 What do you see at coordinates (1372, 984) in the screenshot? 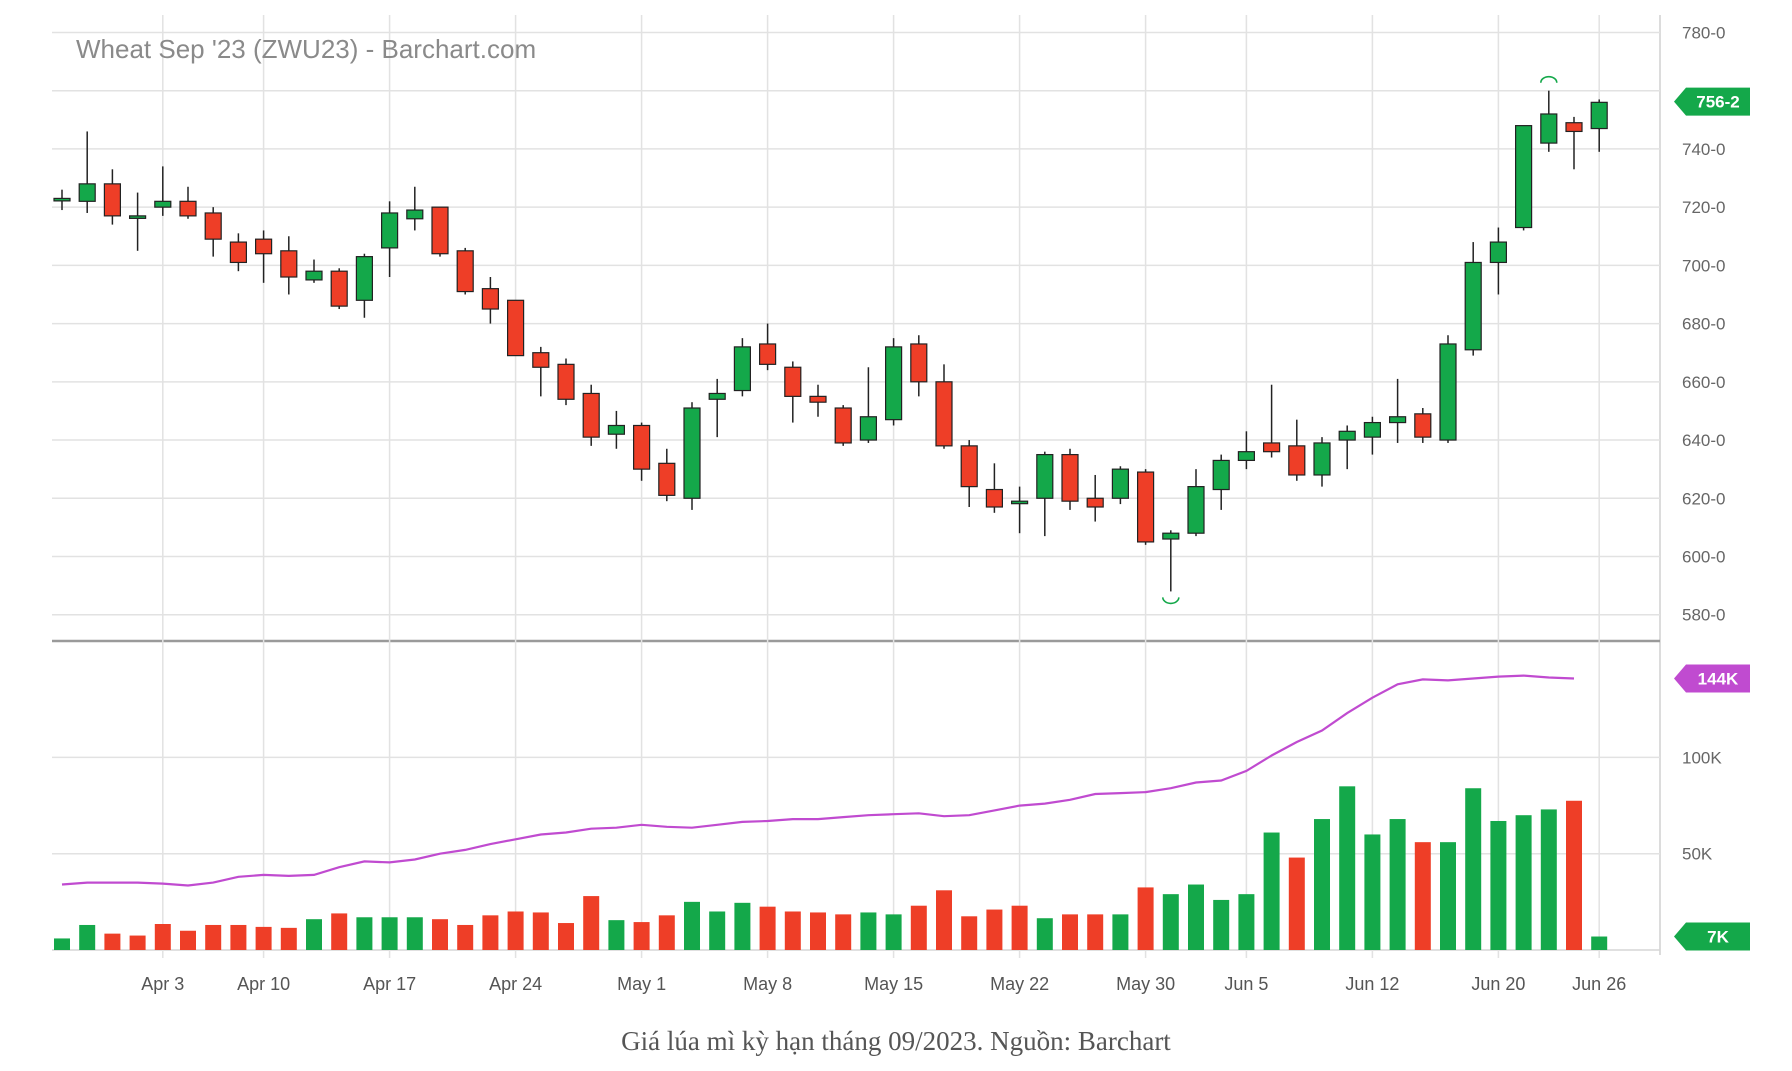
I see `x-tick-label: Jun 12` at bounding box center [1372, 984].